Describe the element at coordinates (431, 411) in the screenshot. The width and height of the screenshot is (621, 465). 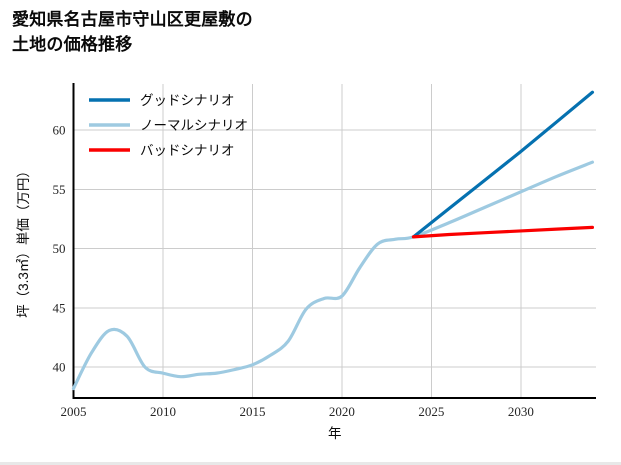
I see `x-tick-label: 2025` at that location.